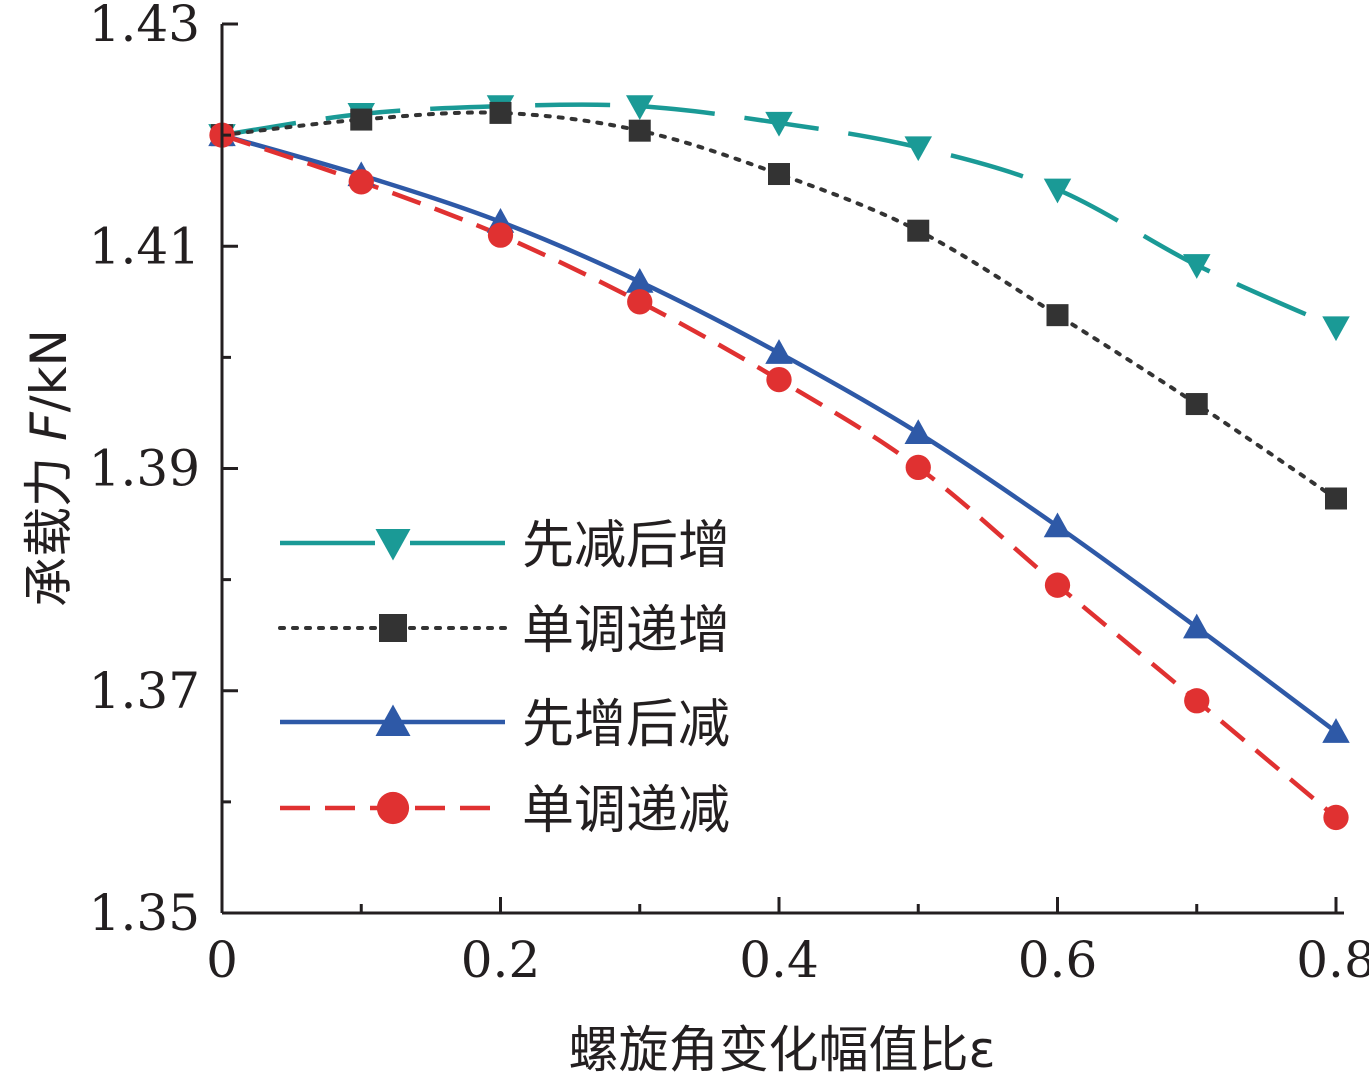 The width and height of the screenshot is (1369, 1083). What do you see at coordinates (144, 691) in the screenshot?
I see `y-tick-label: 1.37` at bounding box center [144, 691].